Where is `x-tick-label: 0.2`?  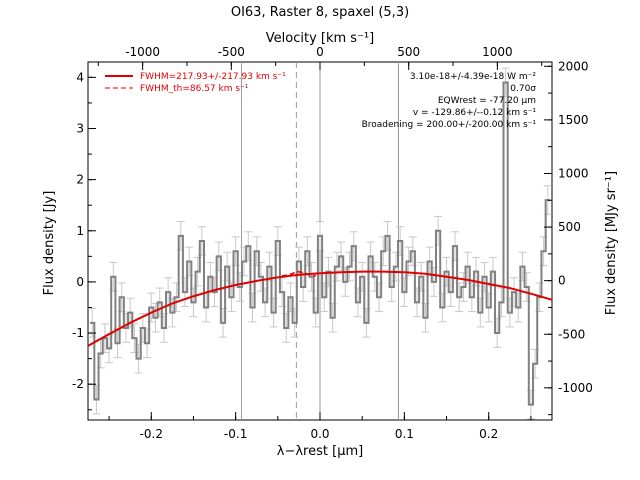 x-tick-label: 0.2 is located at coordinates (488, 434).